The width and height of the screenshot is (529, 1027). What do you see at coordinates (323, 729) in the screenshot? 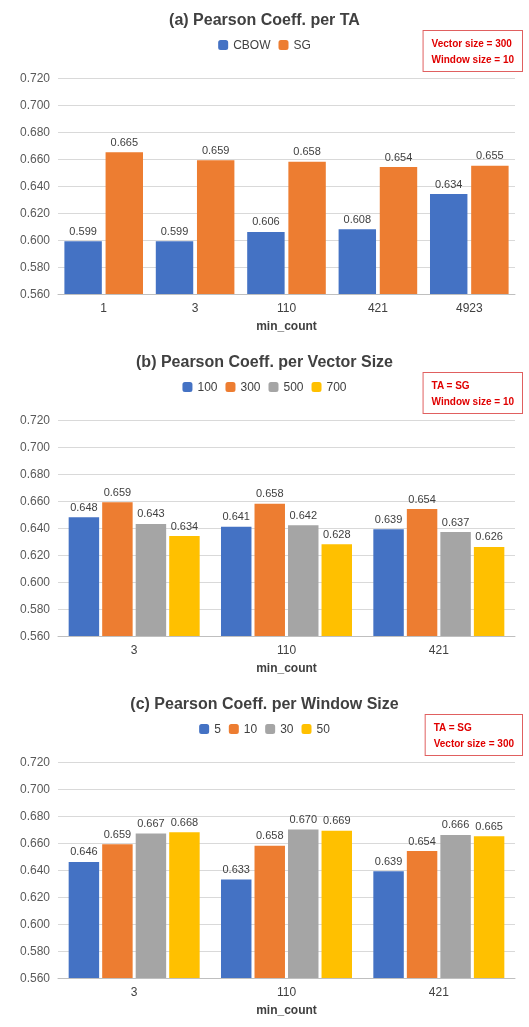
I see `legend-label: 50` at bounding box center [323, 729].